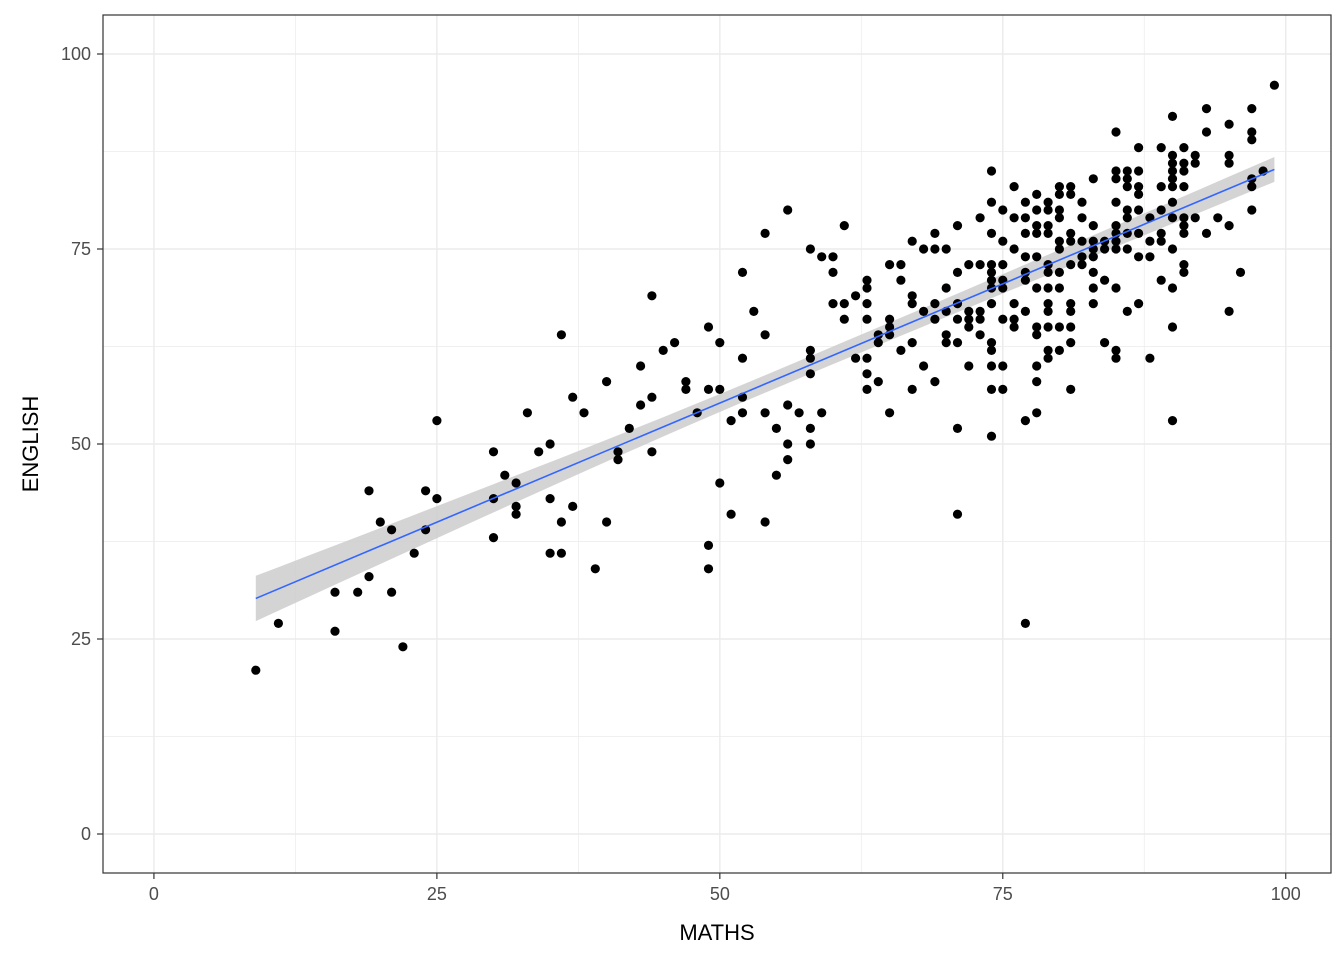 This screenshot has width=1344, height=960. I want to click on y-tick-label: 25, so click(81, 639).